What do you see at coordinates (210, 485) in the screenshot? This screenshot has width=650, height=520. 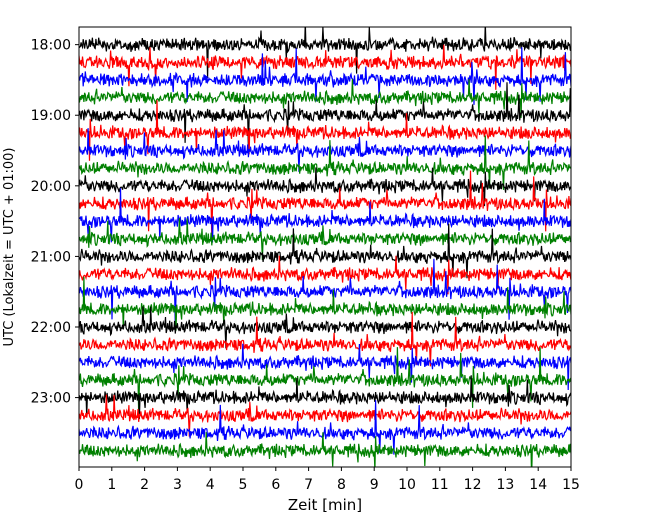 I see `x-tick-label: 4` at bounding box center [210, 485].